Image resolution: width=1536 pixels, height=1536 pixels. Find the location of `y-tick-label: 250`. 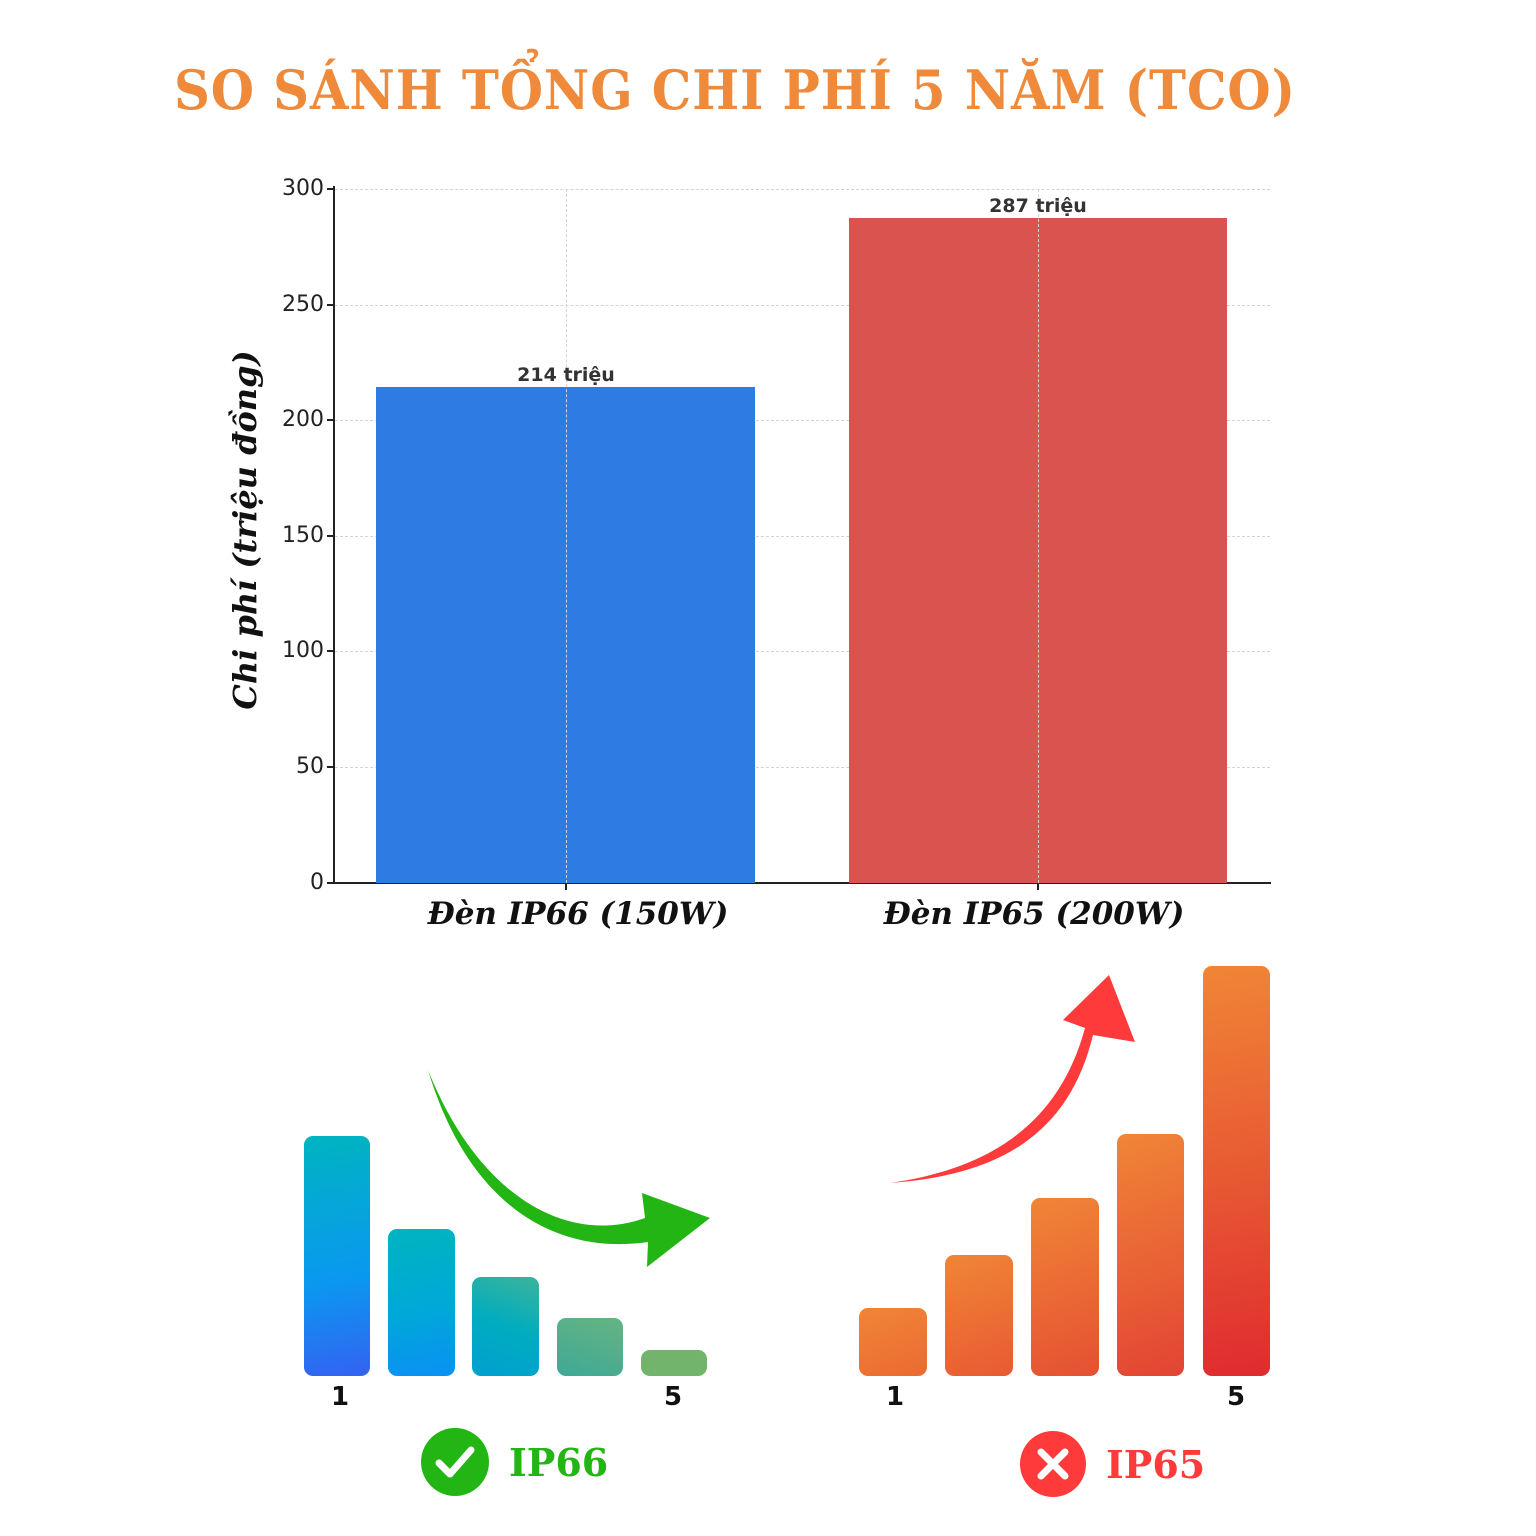

y-tick-label: 250 is located at coordinates (303, 304).